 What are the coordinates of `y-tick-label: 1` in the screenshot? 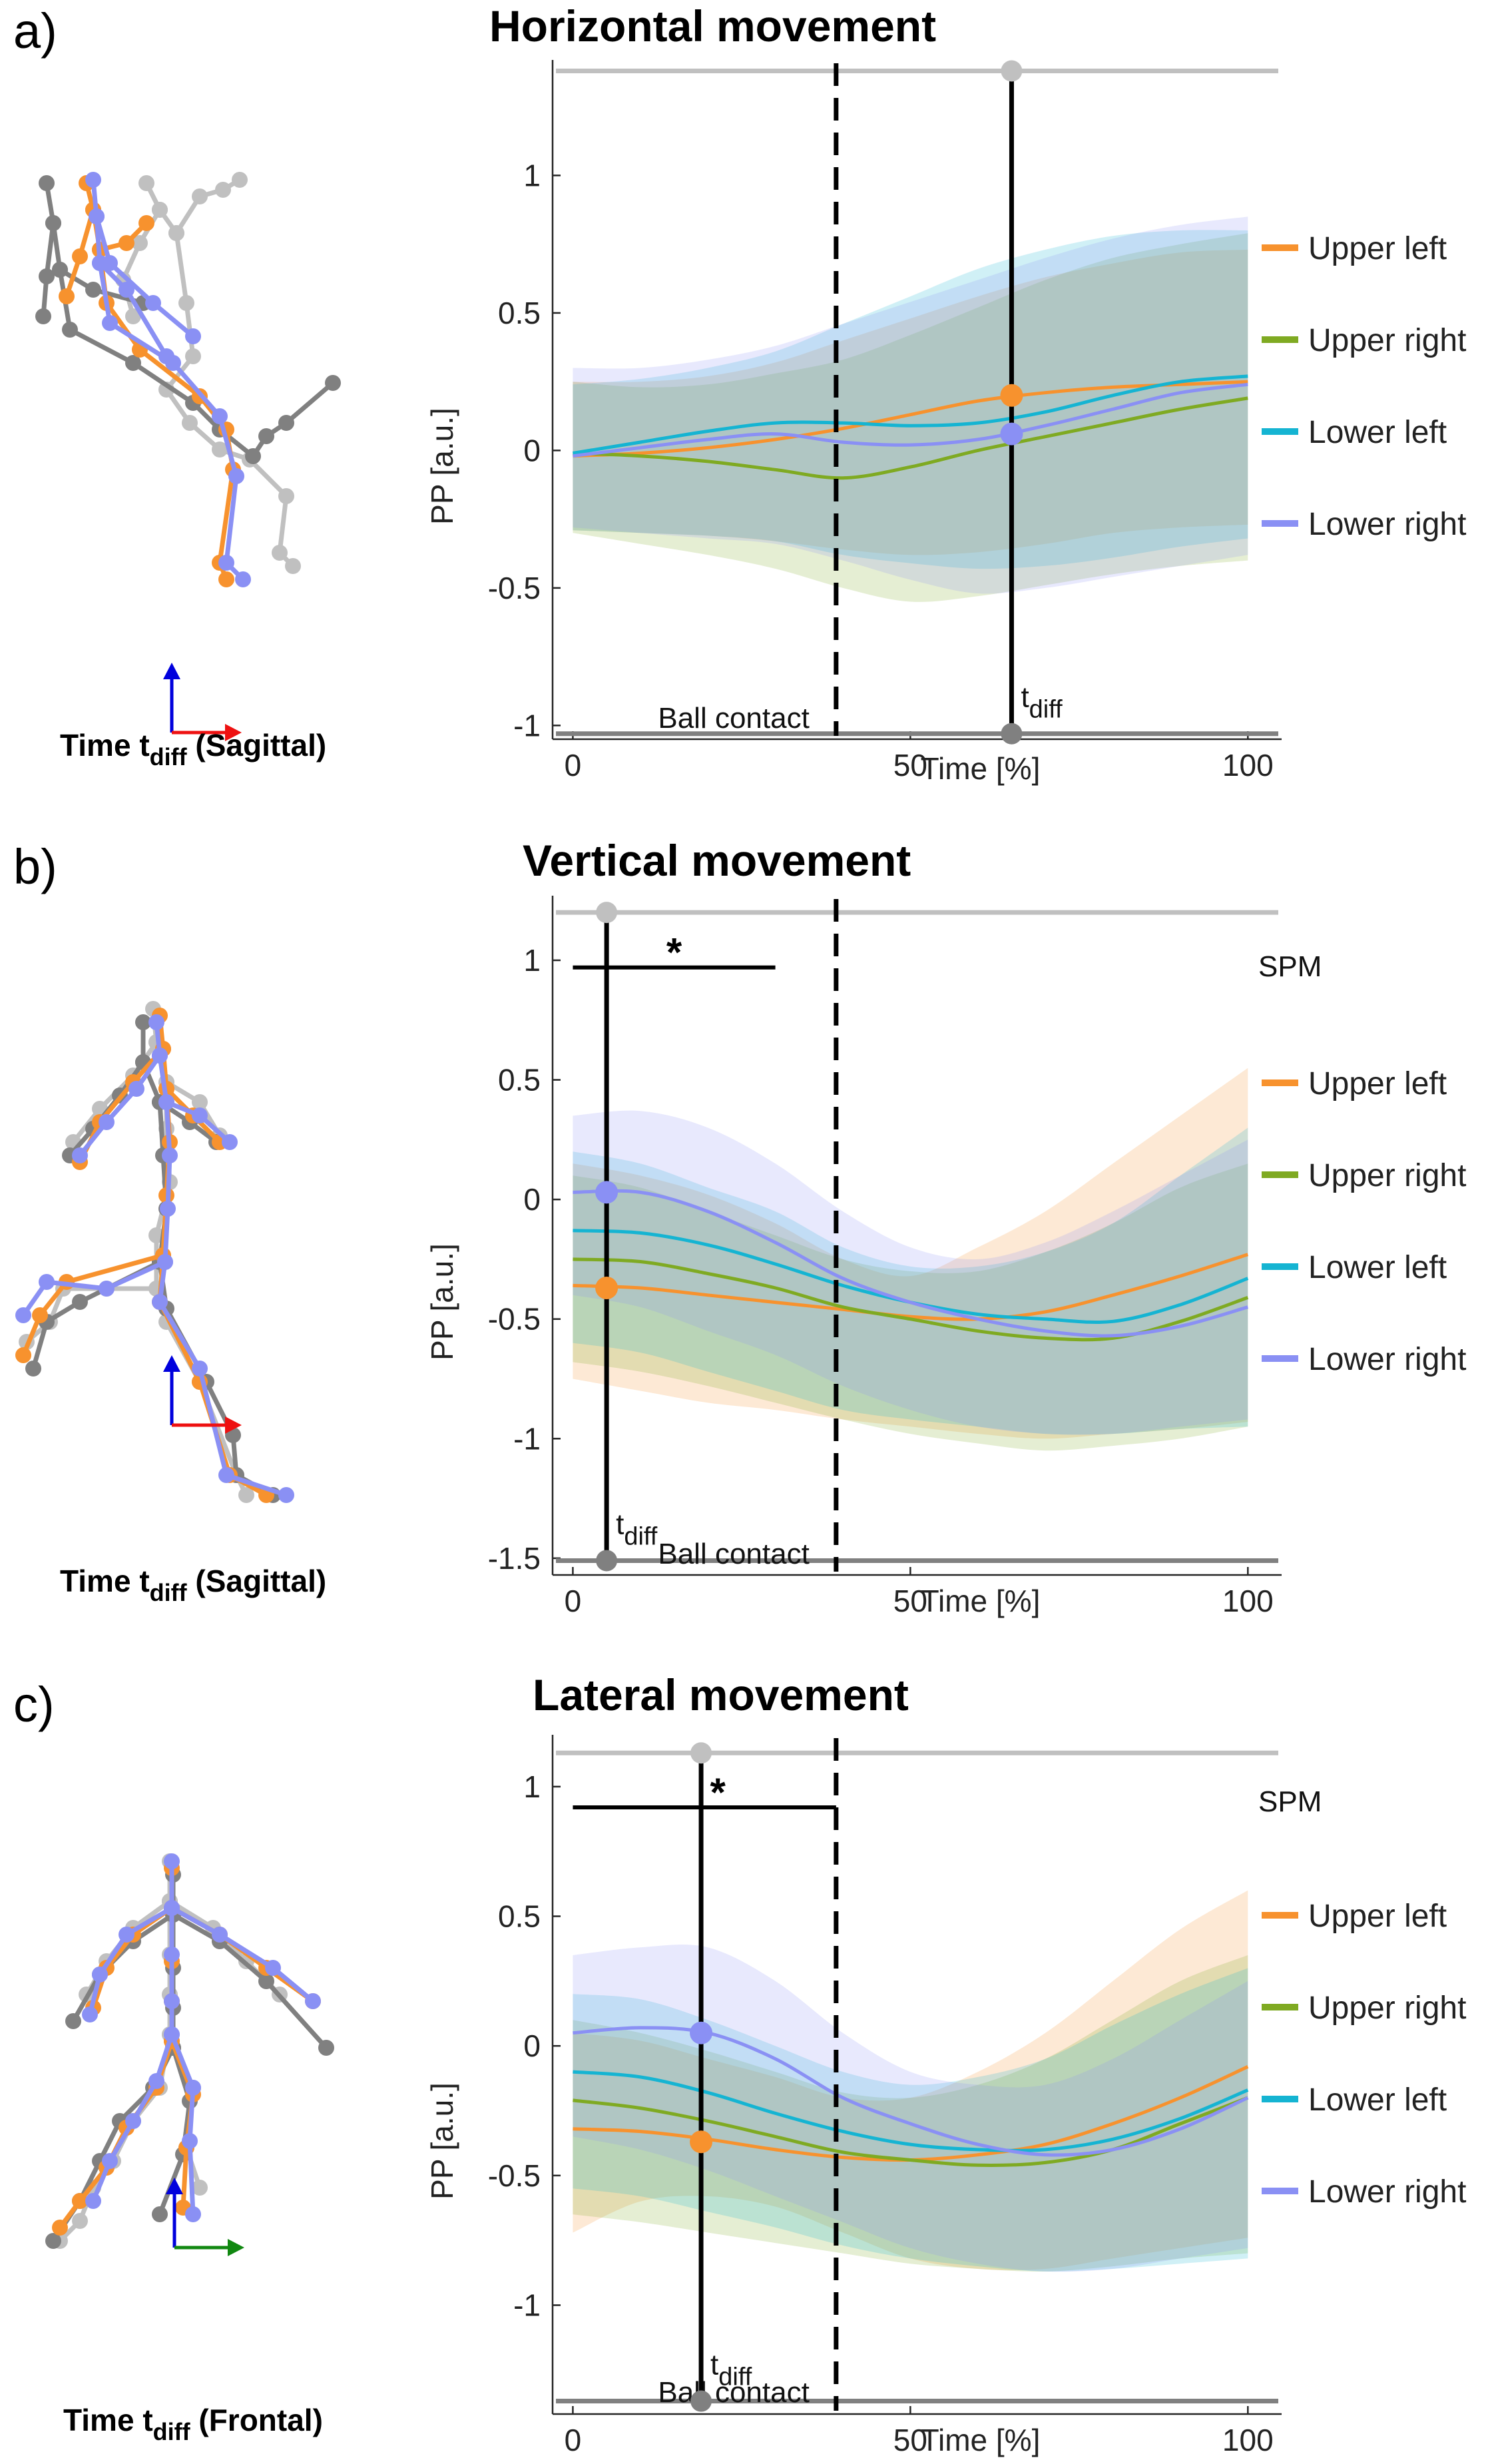 It's located at (532, 960).